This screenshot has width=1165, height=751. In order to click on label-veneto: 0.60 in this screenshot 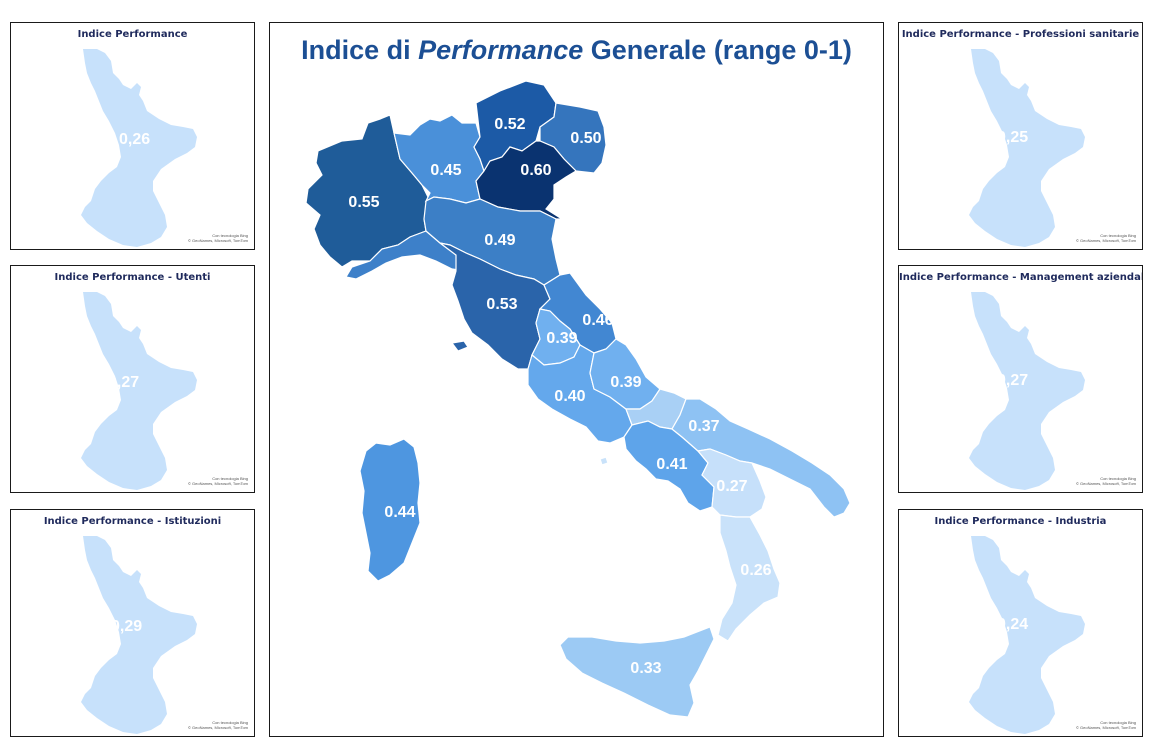, I will do `click(535, 170)`.